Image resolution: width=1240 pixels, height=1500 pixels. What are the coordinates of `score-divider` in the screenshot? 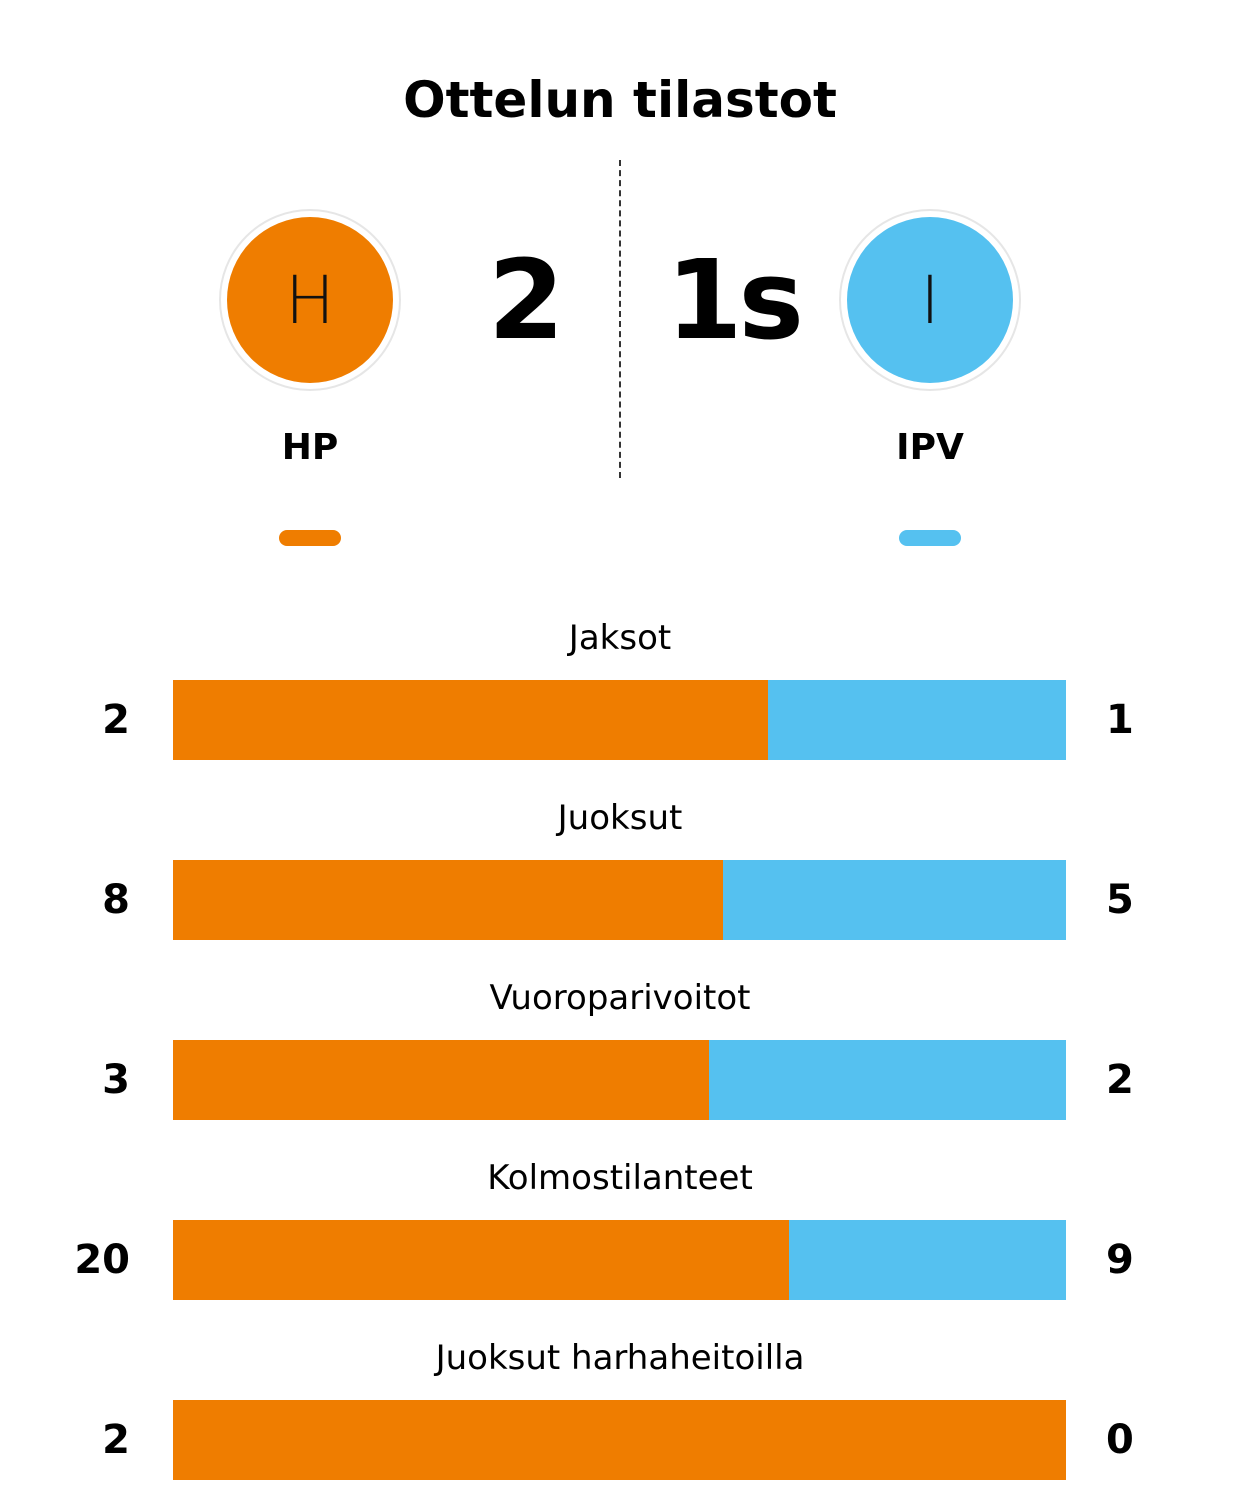 It's located at (620, 319).